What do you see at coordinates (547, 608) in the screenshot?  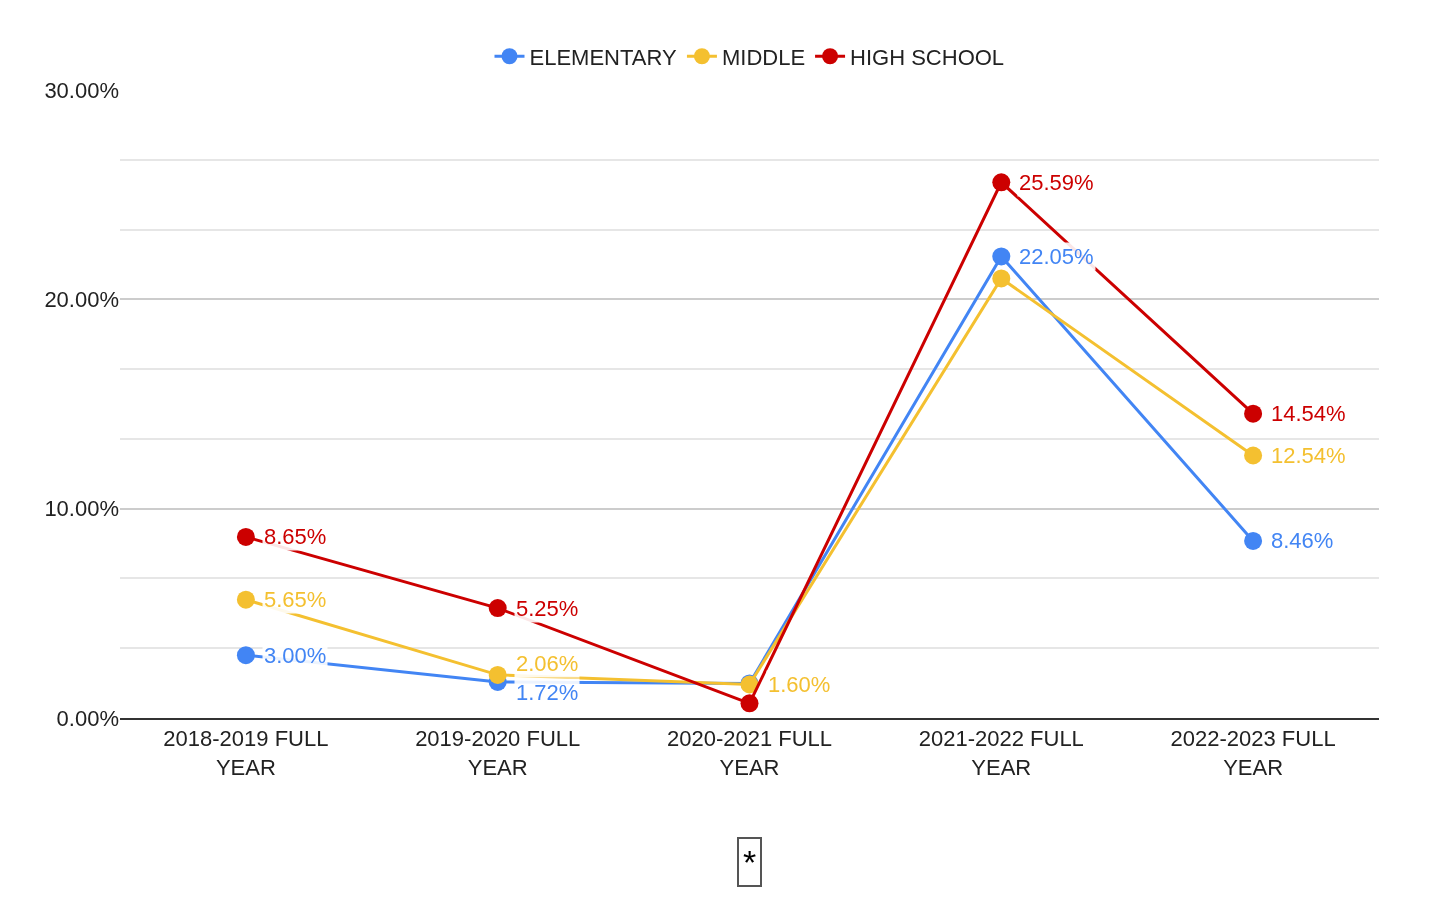 I see `data-label: 5.25%` at bounding box center [547, 608].